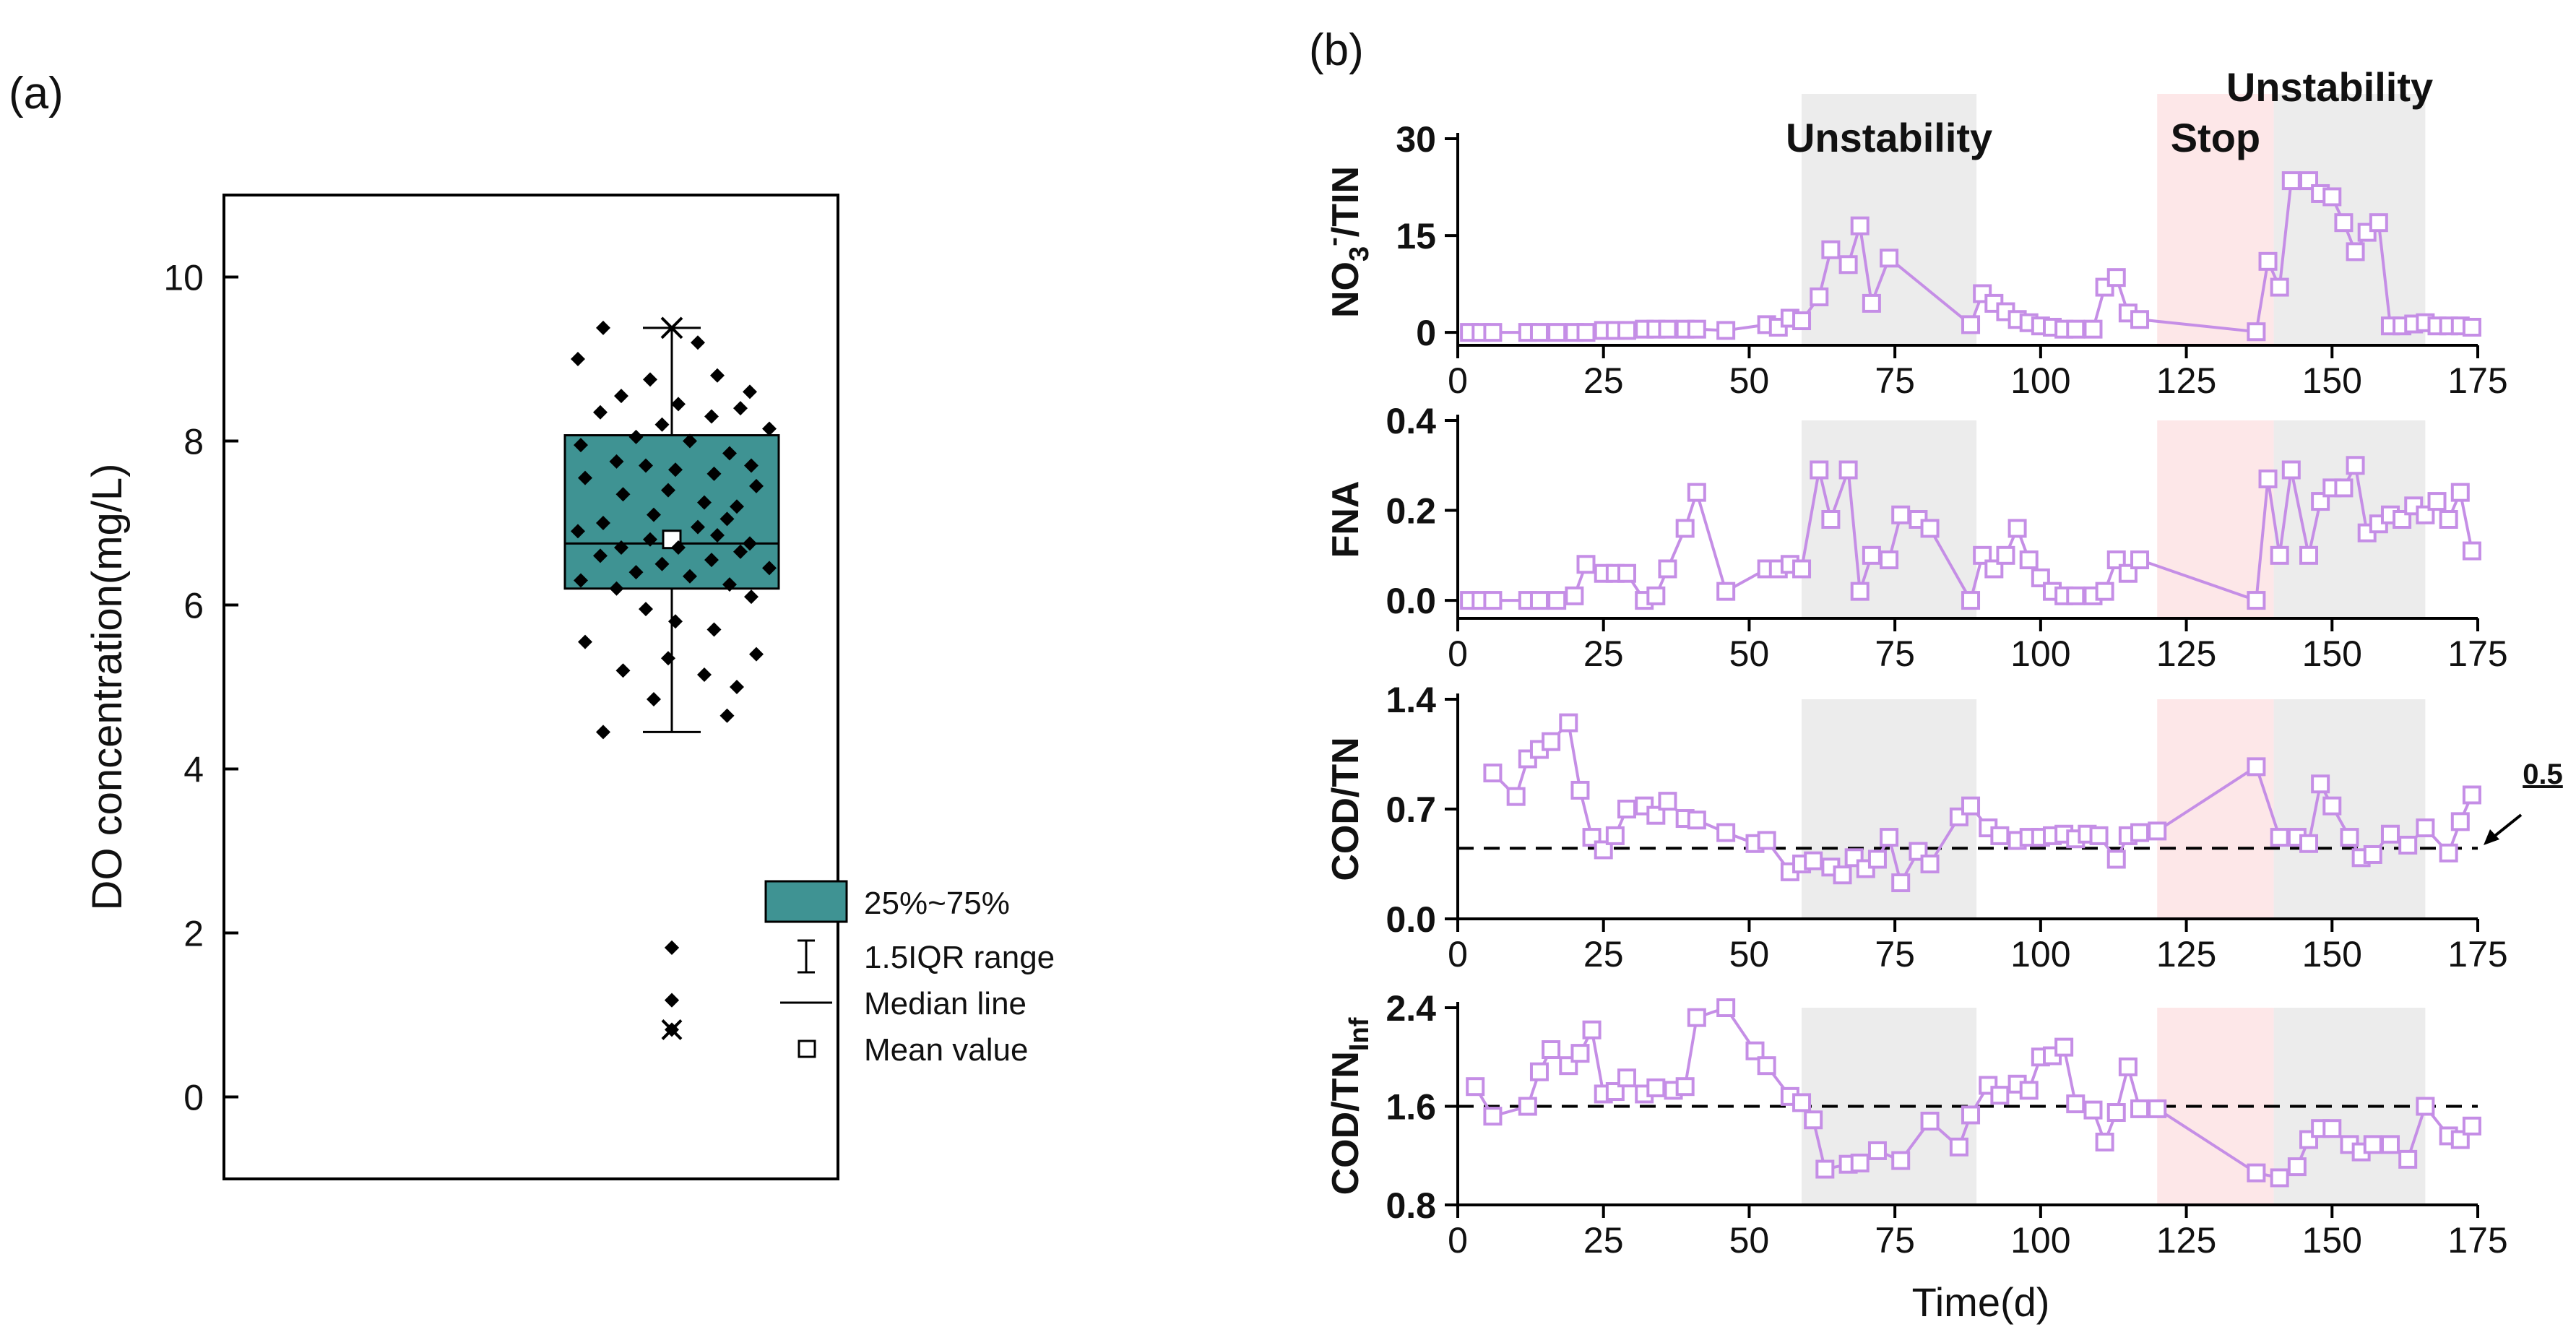 The image size is (2576, 1340). I want to click on x-tick-label: 100, so click(2040, 954).